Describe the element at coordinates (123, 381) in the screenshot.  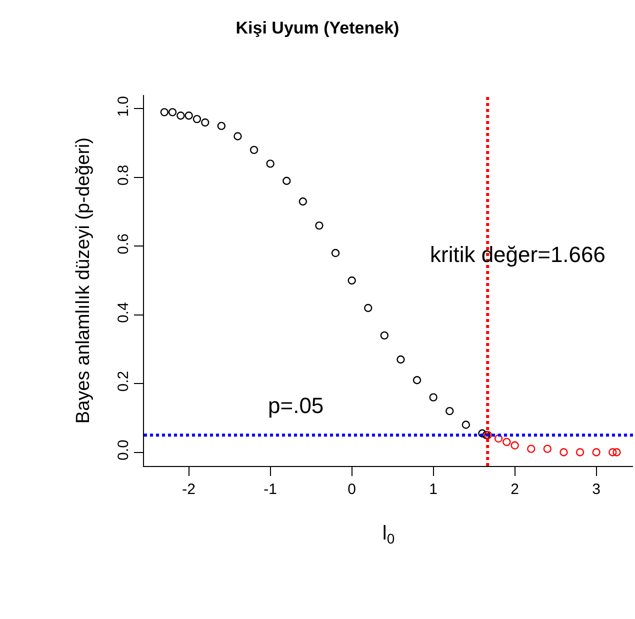
I see `y-tick-label: 0.2` at that location.